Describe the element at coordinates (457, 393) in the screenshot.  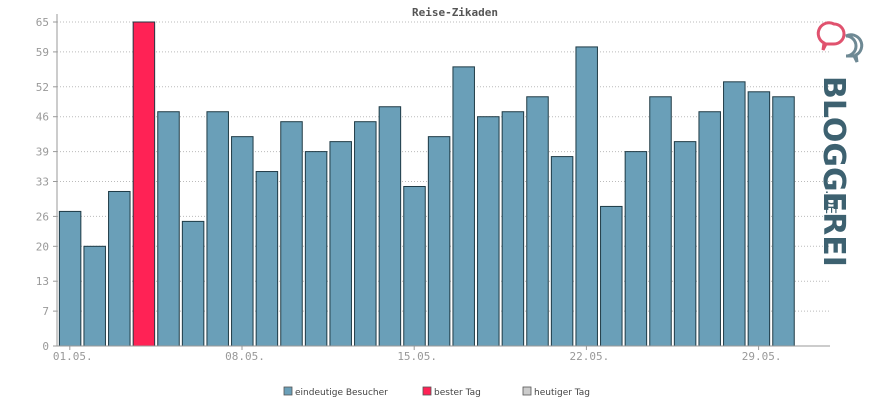
I see `legend-label: bester Tag` at that location.